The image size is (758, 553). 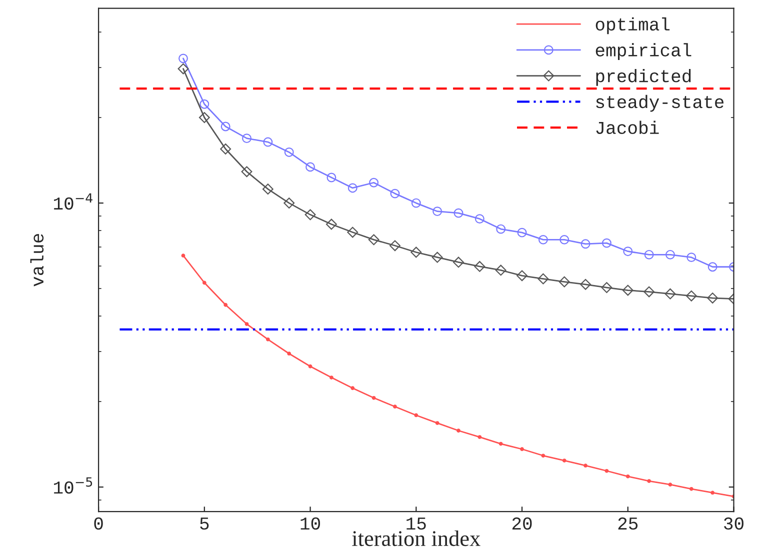 What do you see at coordinates (628, 523) in the screenshot?
I see `x-tick-label: 25` at bounding box center [628, 523].